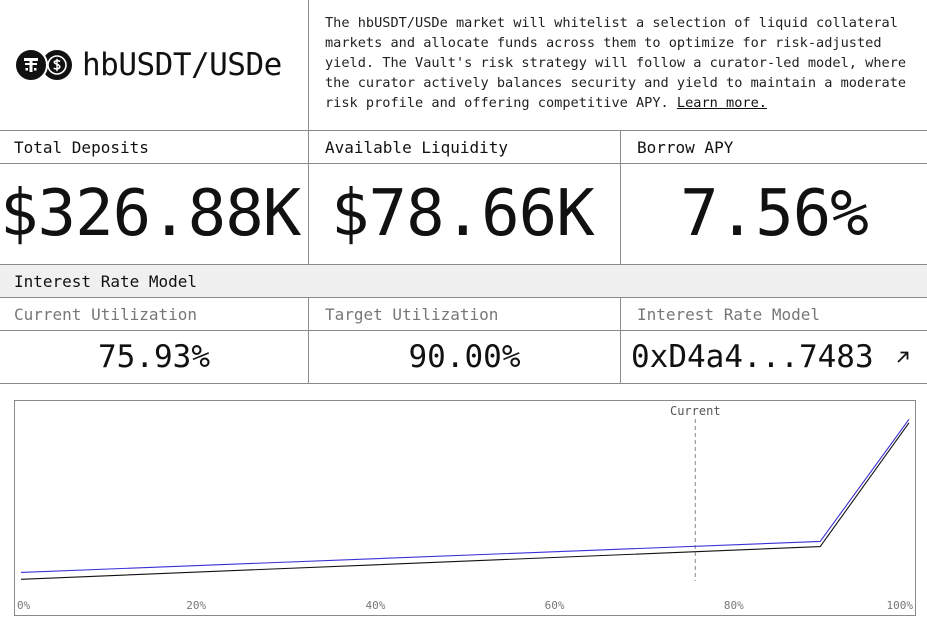 This screenshot has height=624, width=927. I want to click on learn-more-link: Learn more., so click(721, 103).